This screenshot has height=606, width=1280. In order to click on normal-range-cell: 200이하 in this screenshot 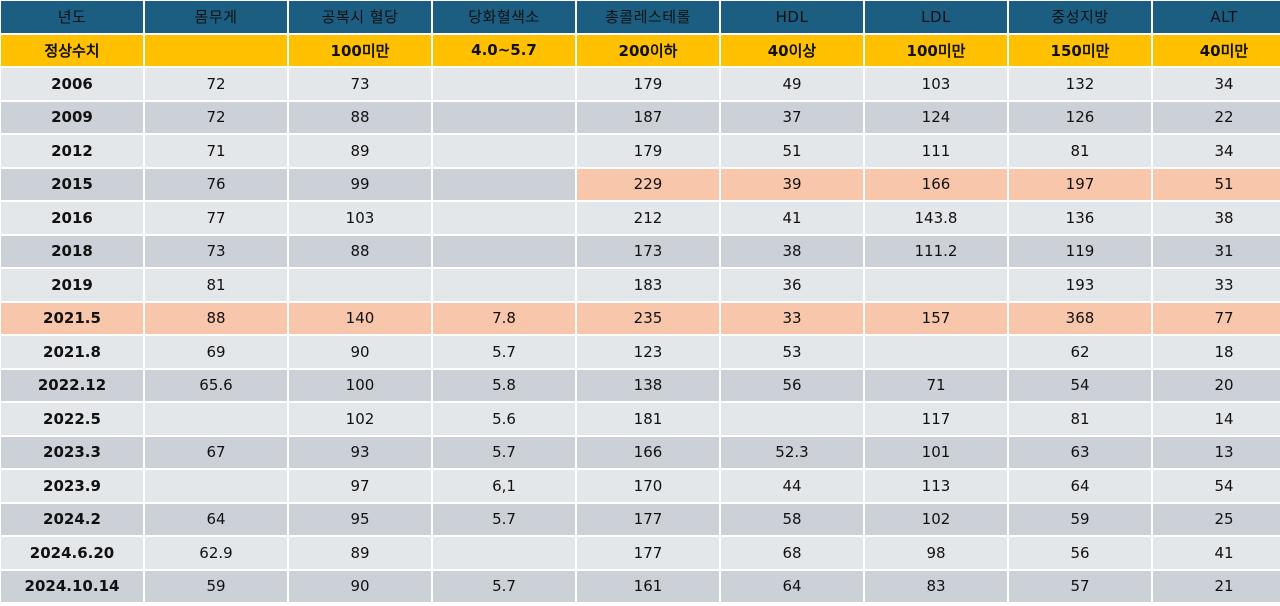, I will do `click(648, 50)`.